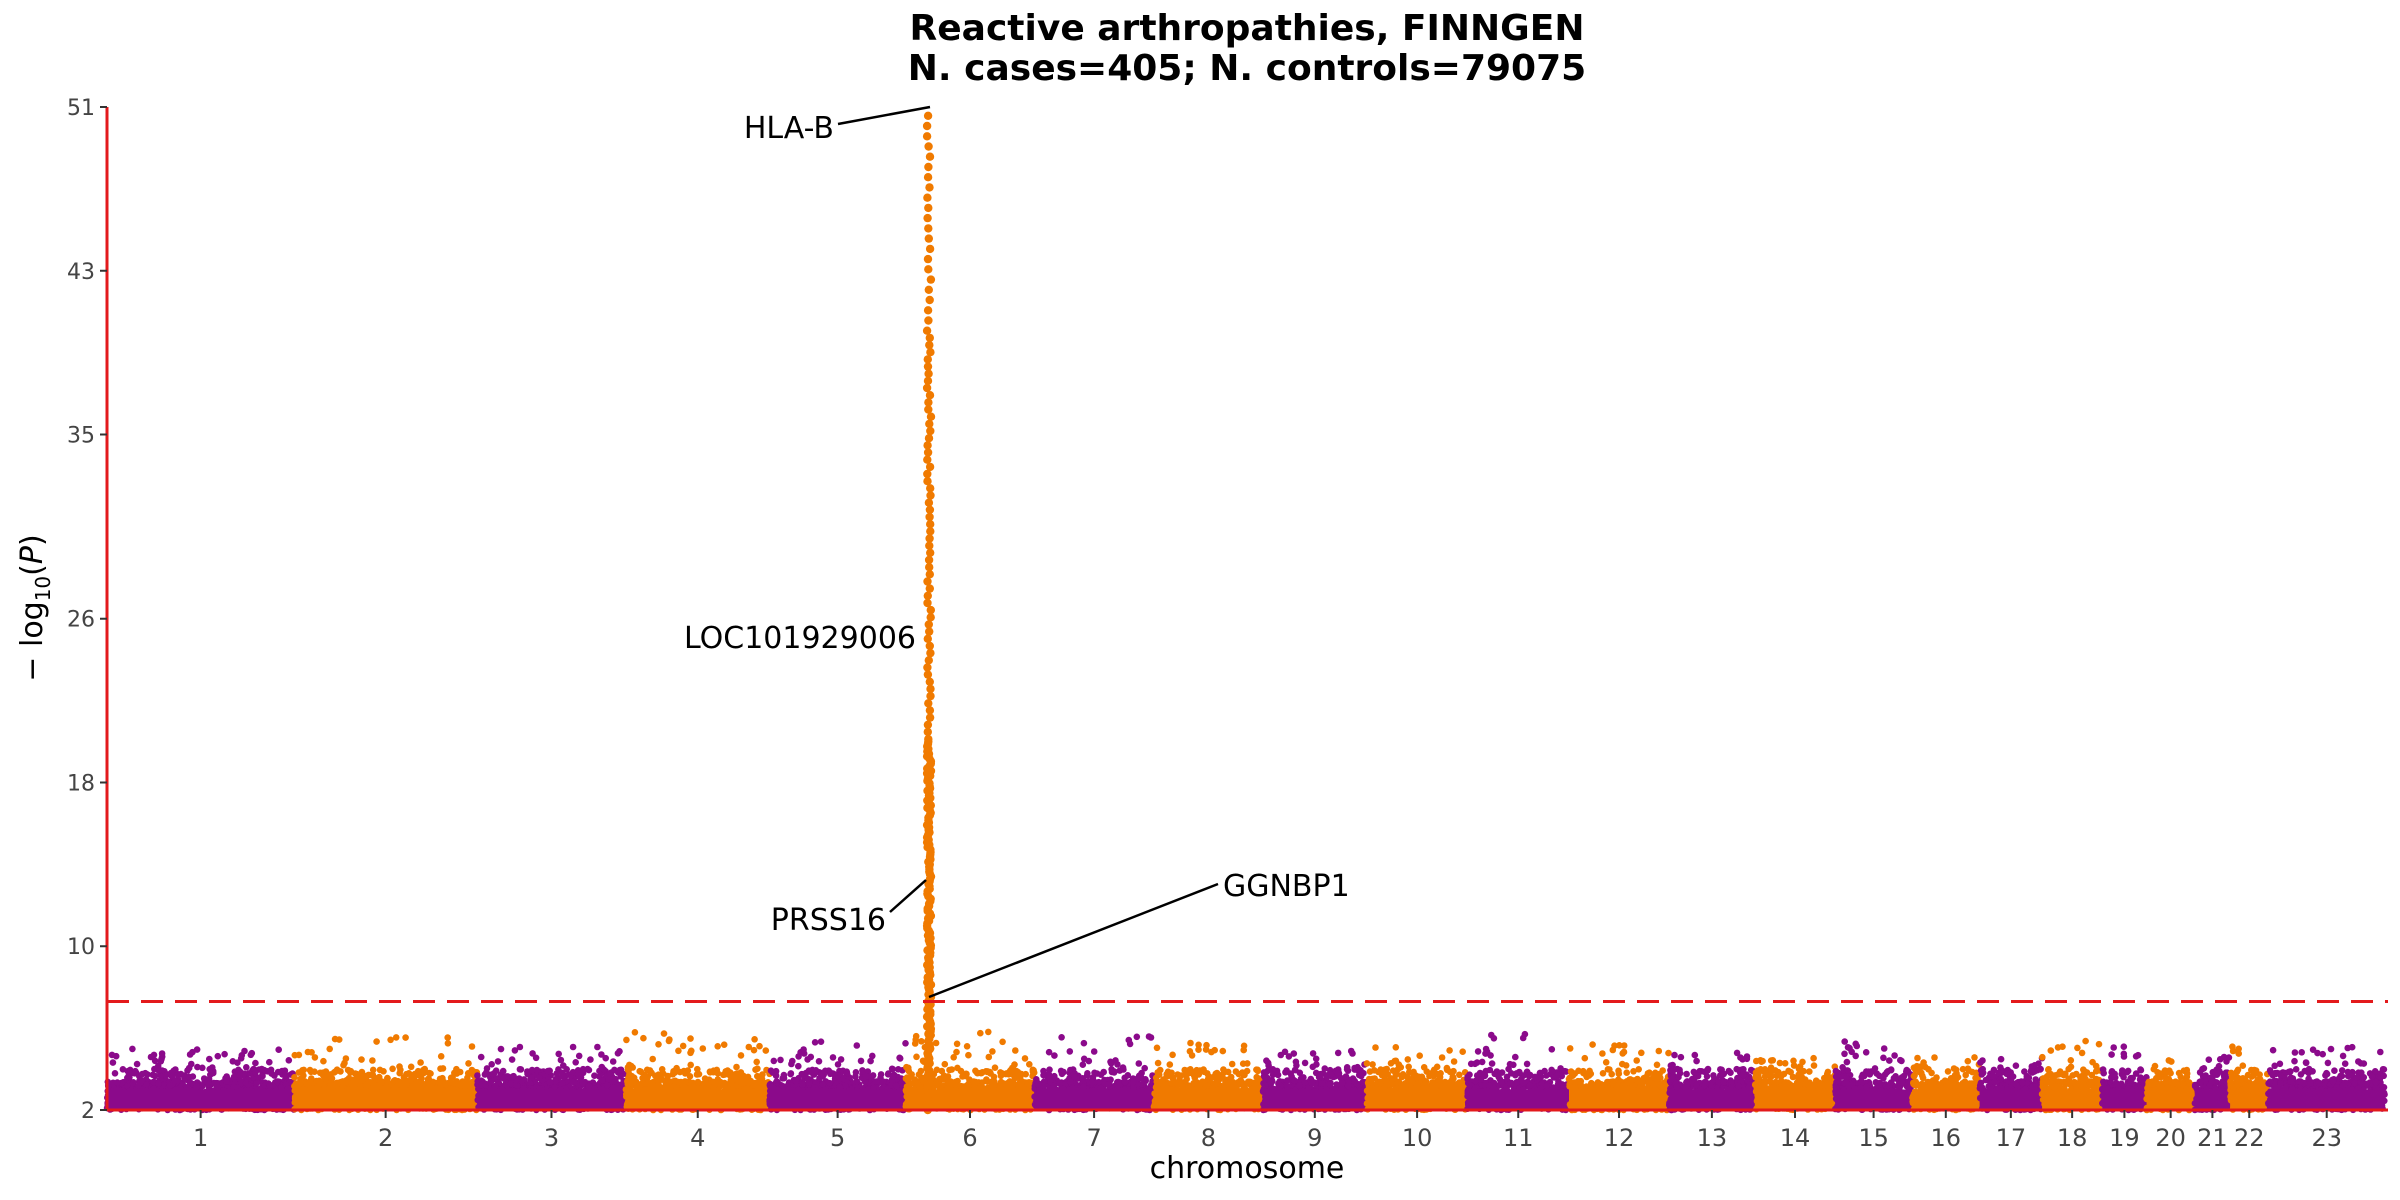  I want to click on chart-title: Reactive arthropathies, FINNGEN, so click(1247, 28).